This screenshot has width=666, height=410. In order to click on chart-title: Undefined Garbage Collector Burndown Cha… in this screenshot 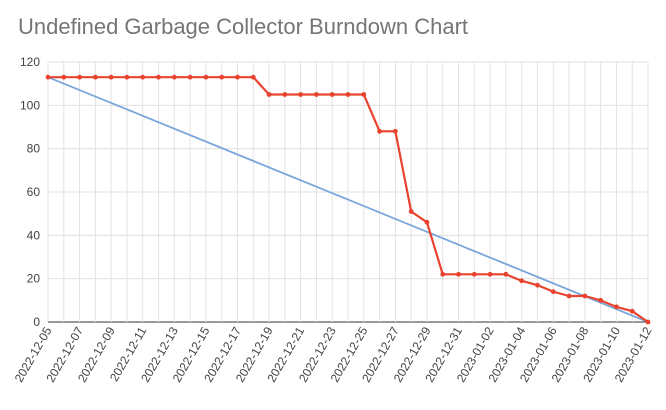, I will do `click(243, 26)`.